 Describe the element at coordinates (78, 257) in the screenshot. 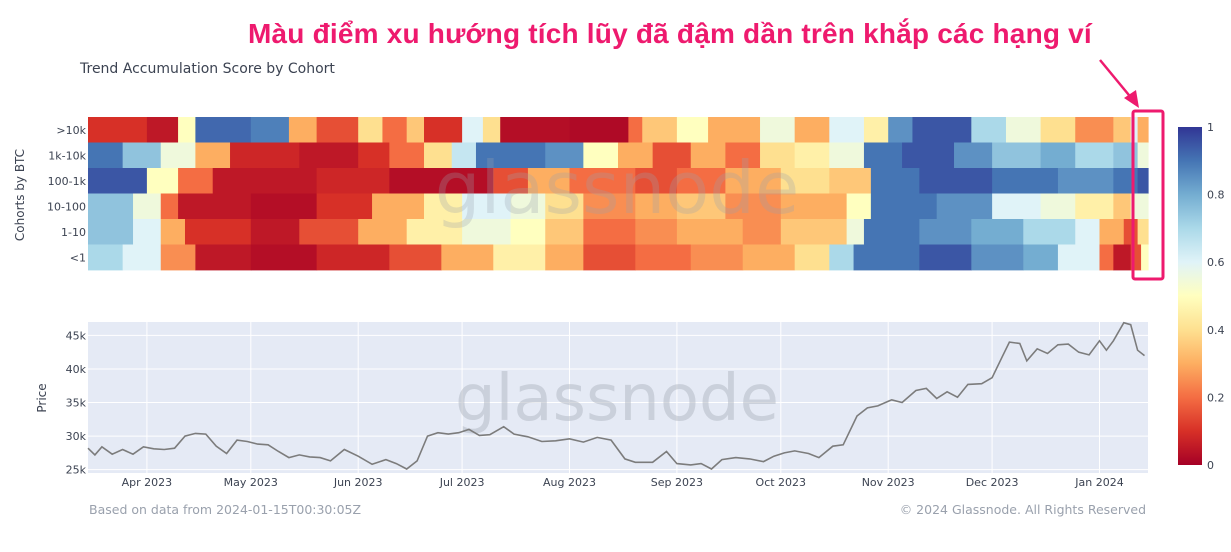

I see `heatmap-row-label: <1` at that location.